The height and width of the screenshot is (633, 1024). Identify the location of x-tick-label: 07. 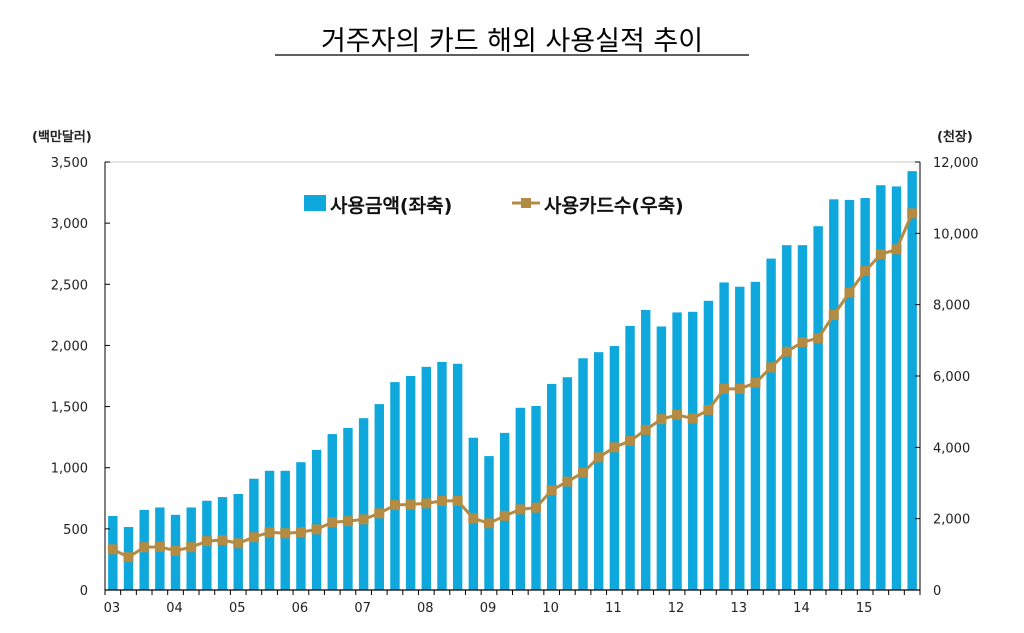
(362, 608).